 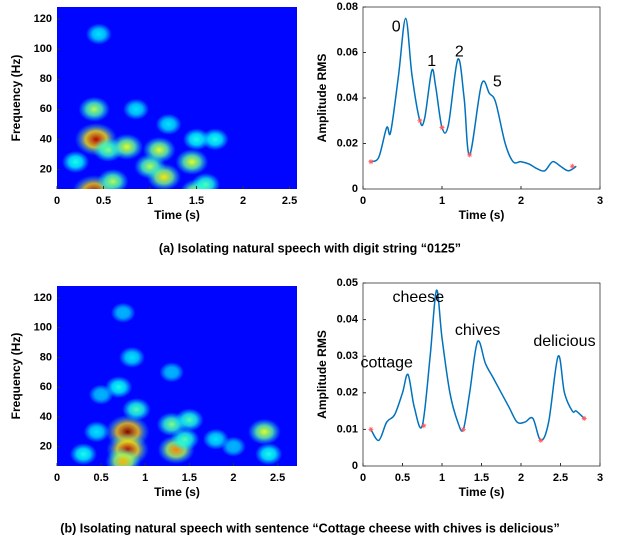 I want to click on annotation: 2, so click(x=459, y=52).